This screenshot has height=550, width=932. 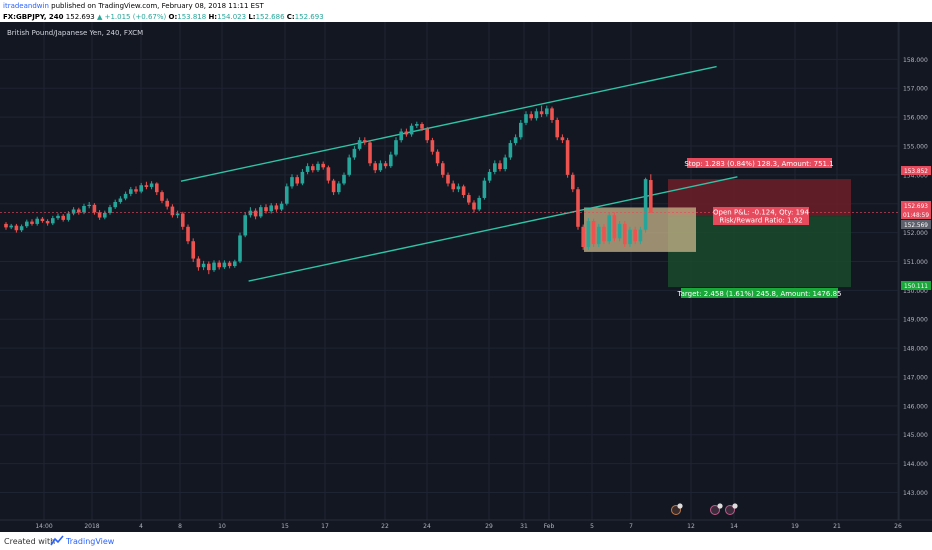 What do you see at coordinates (493, 229) in the screenshot?
I see `channel-lower-line` at bounding box center [493, 229].